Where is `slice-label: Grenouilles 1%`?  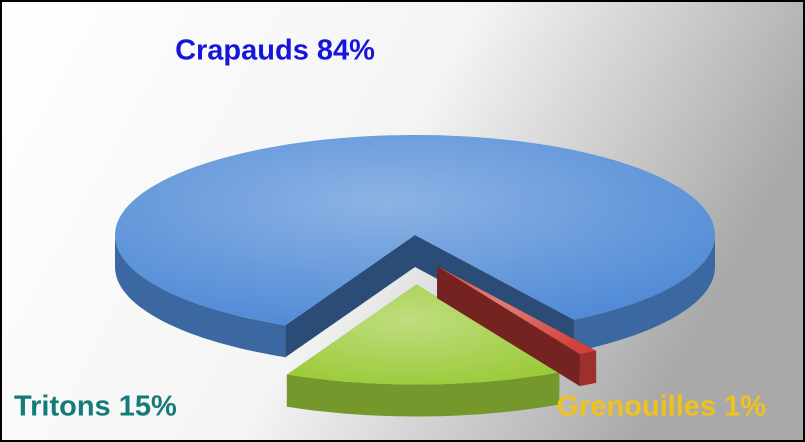 slice-label: Grenouilles 1% is located at coordinates (661, 407).